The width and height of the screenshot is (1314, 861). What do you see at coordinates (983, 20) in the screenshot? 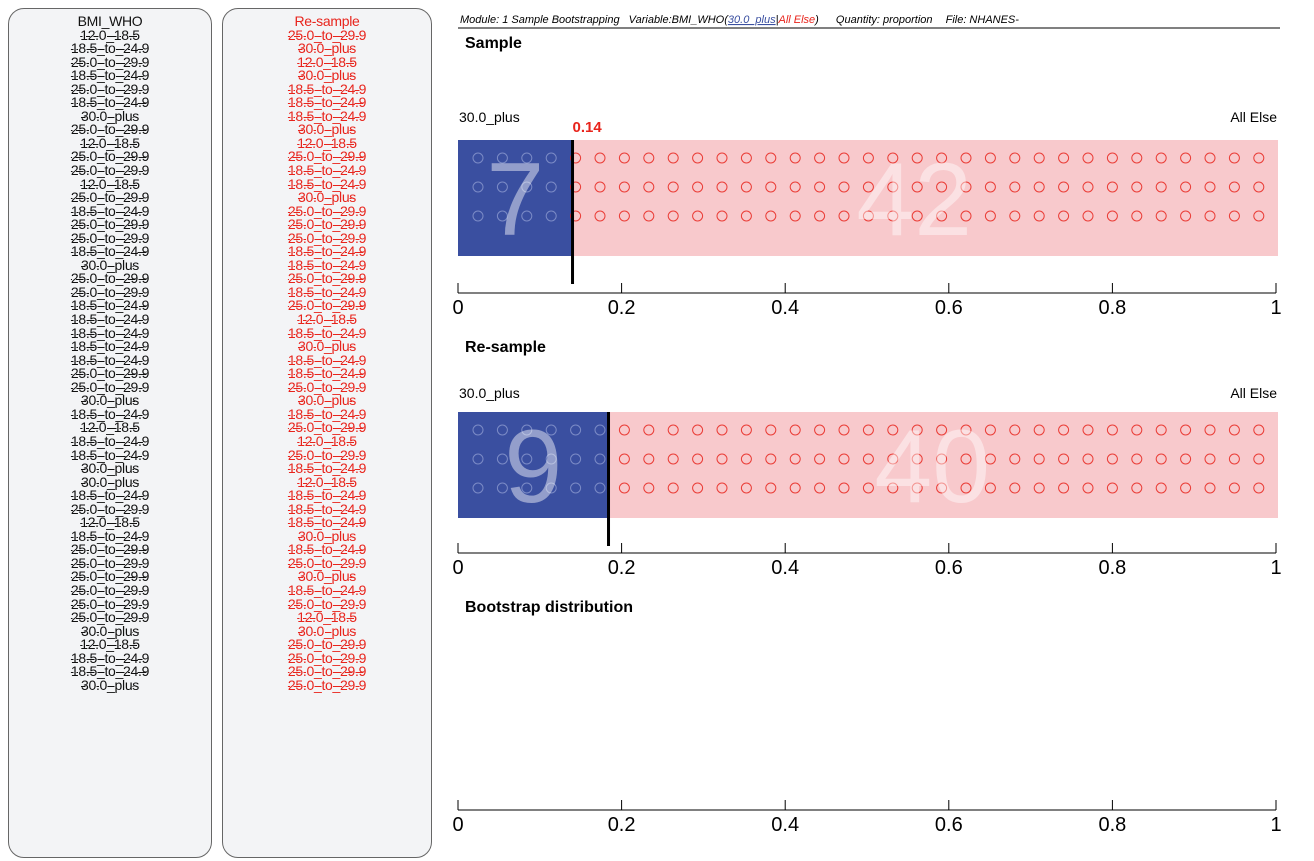
I see `header-file: File: NHANES-` at bounding box center [983, 20].